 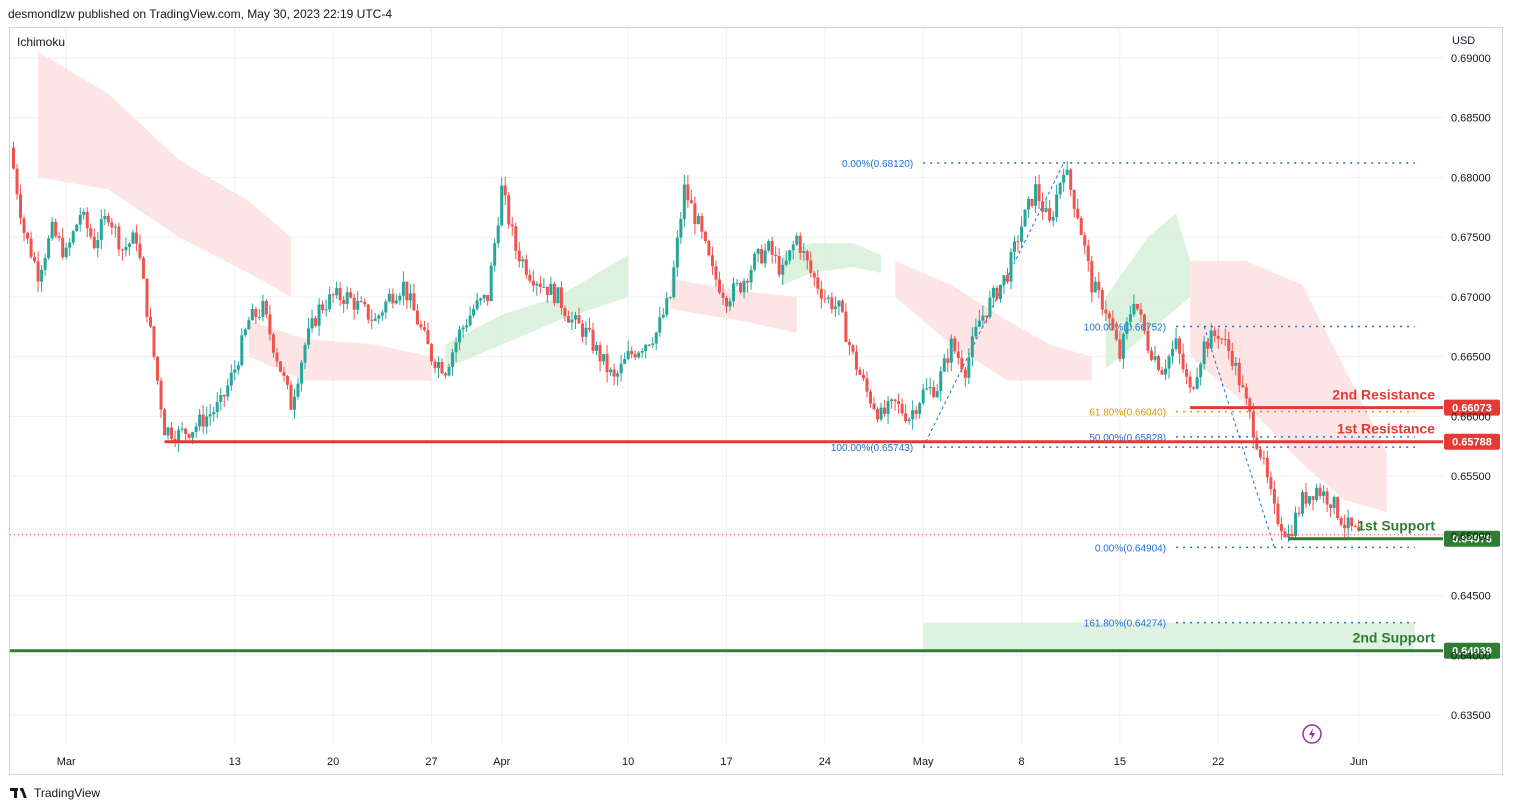 What do you see at coordinates (1125, 328) in the screenshot?
I see `fib-level-label: 100.00%(0.66752)` at bounding box center [1125, 328].